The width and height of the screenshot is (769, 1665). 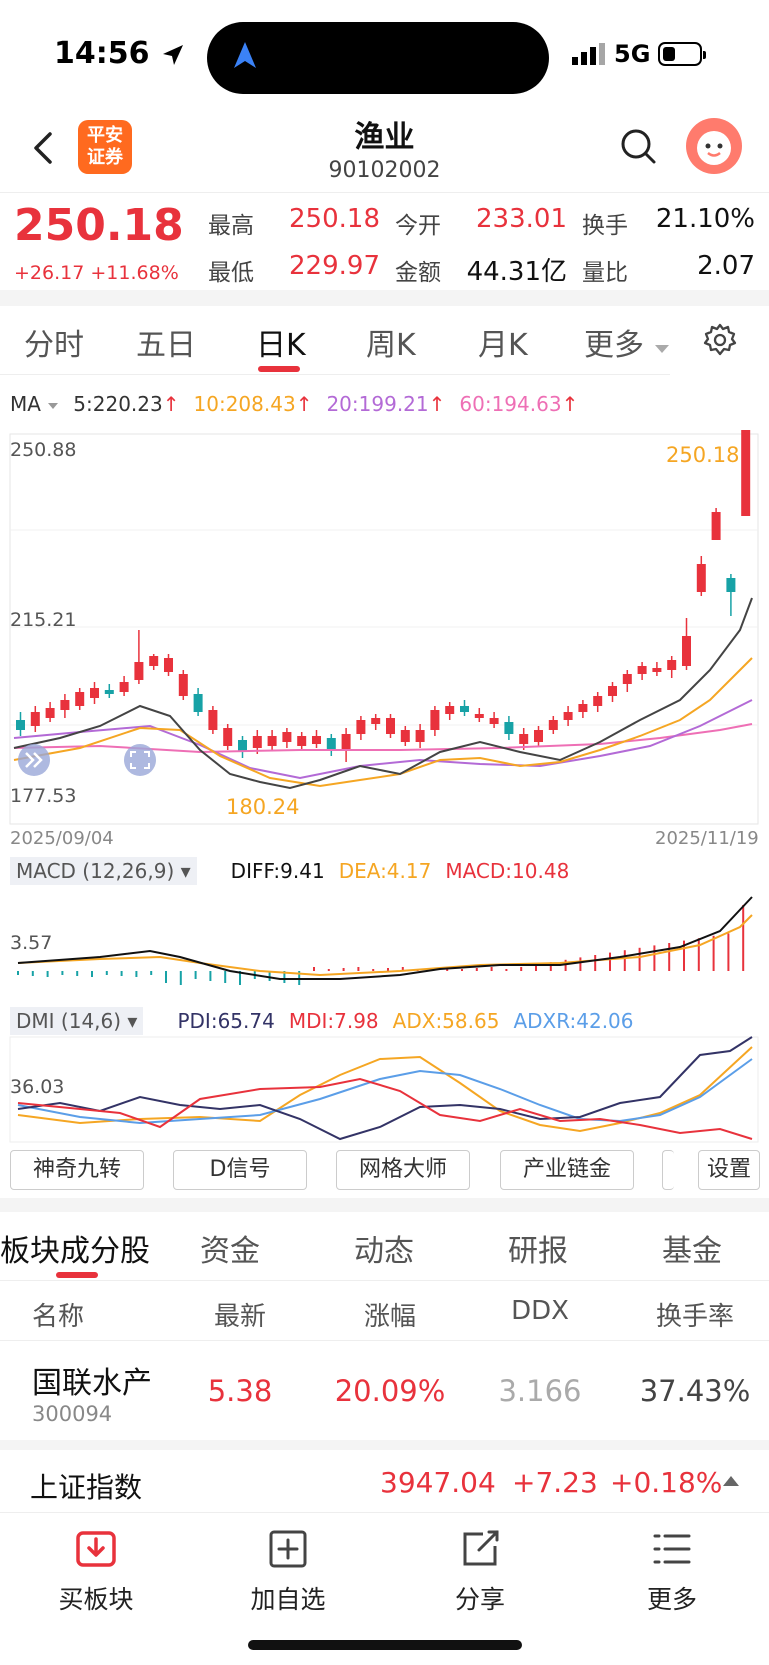 What do you see at coordinates (226, 1021) in the screenshot?
I see `dmi-pdi: PDI:65.74` at bounding box center [226, 1021].